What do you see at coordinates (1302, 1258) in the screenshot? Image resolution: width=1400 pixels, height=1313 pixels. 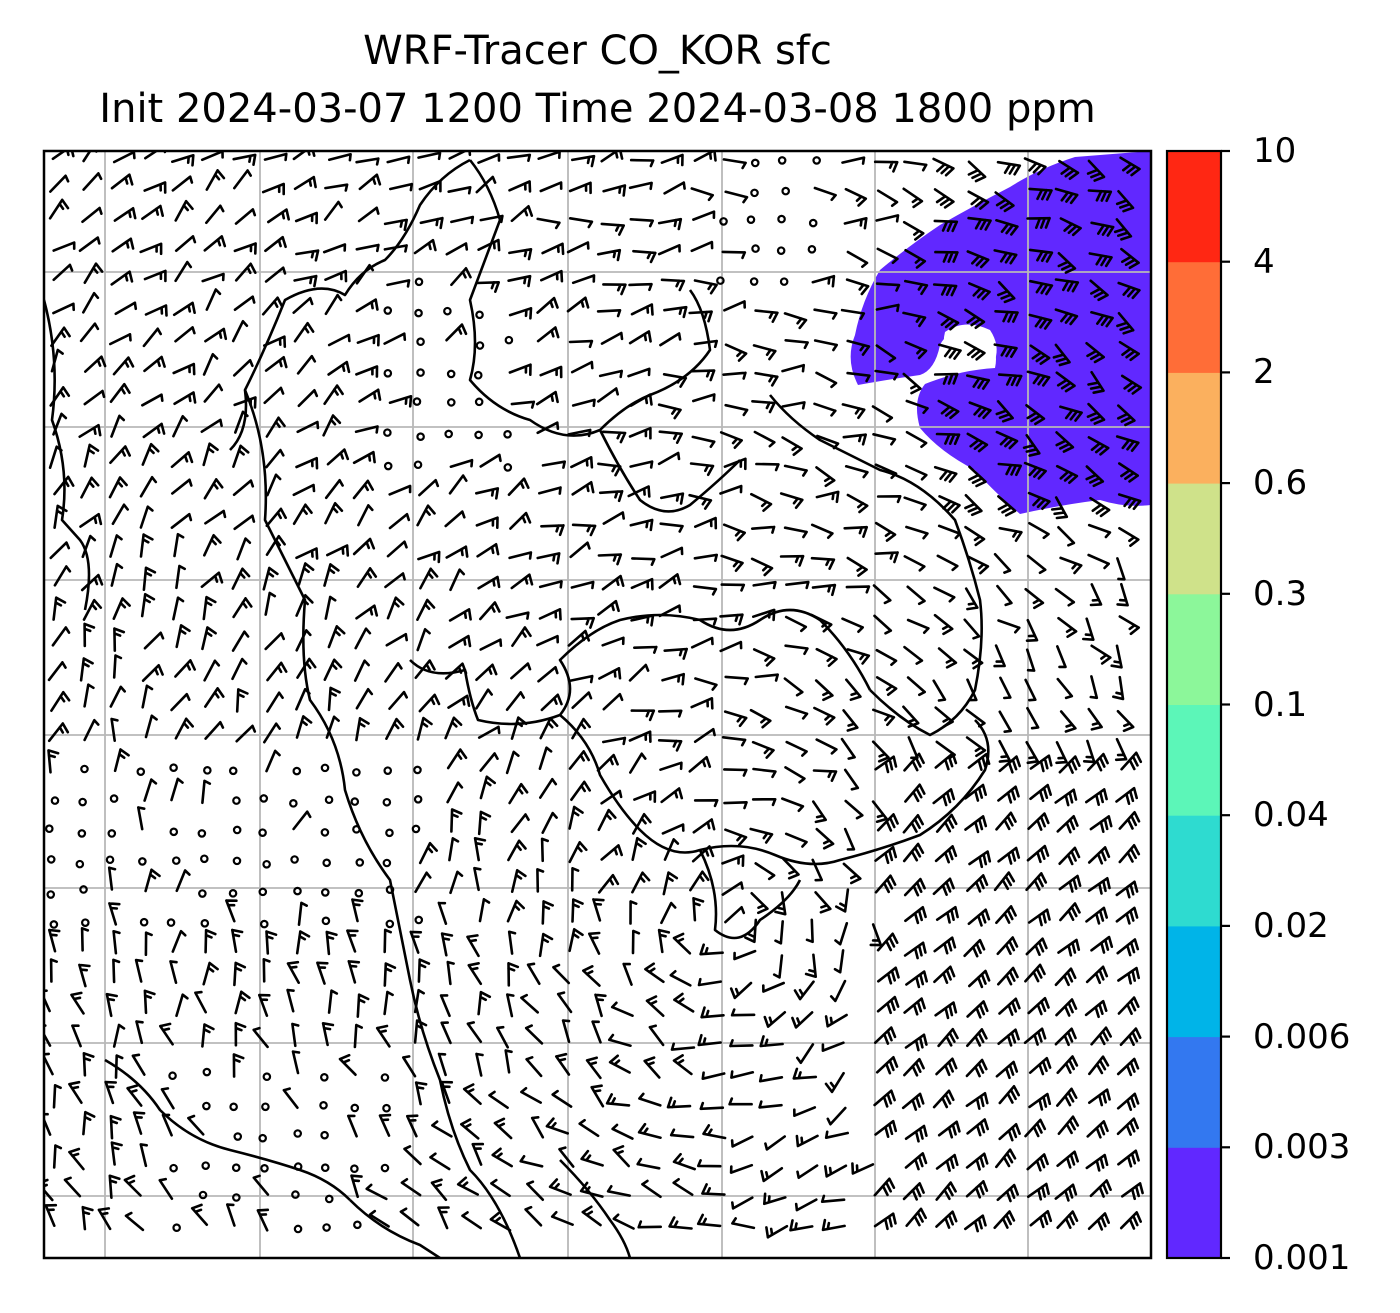 I see `colorbar-tick-label: 0.001` at bounding box center [1302, 1258].